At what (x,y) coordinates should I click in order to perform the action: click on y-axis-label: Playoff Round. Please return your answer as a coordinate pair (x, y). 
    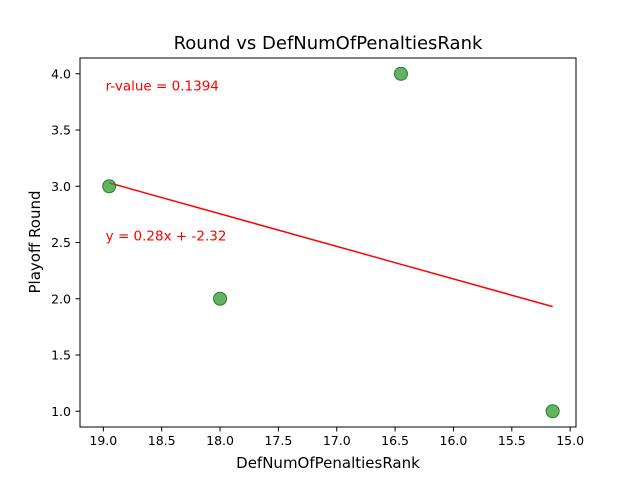
    Looking at the image, I should click on (35, 241).